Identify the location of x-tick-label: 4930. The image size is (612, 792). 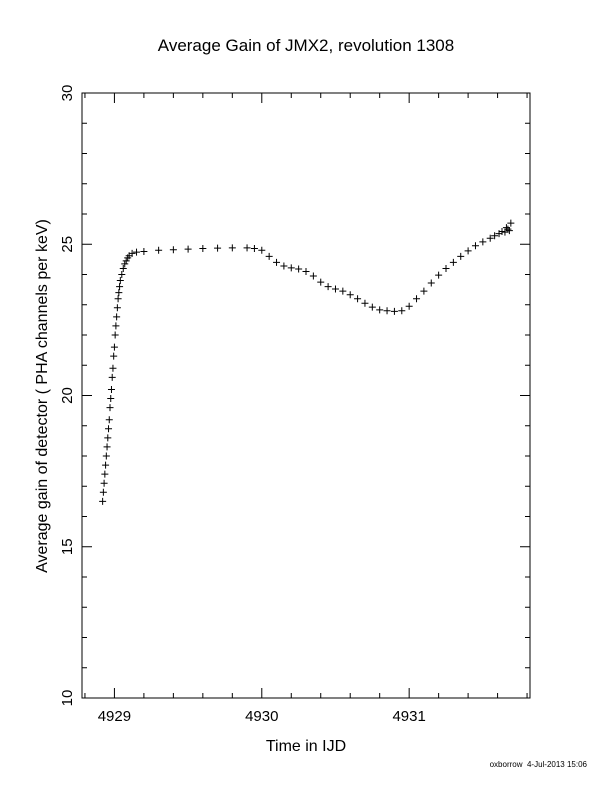
(261, 716).